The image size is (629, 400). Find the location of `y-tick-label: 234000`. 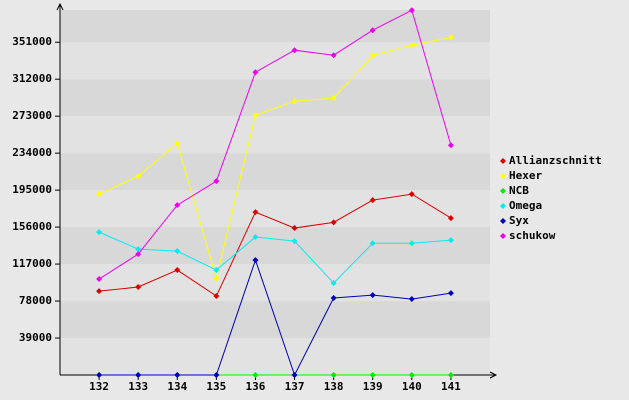

y-tick-label: 234000 is located at coordinates (32, 152).